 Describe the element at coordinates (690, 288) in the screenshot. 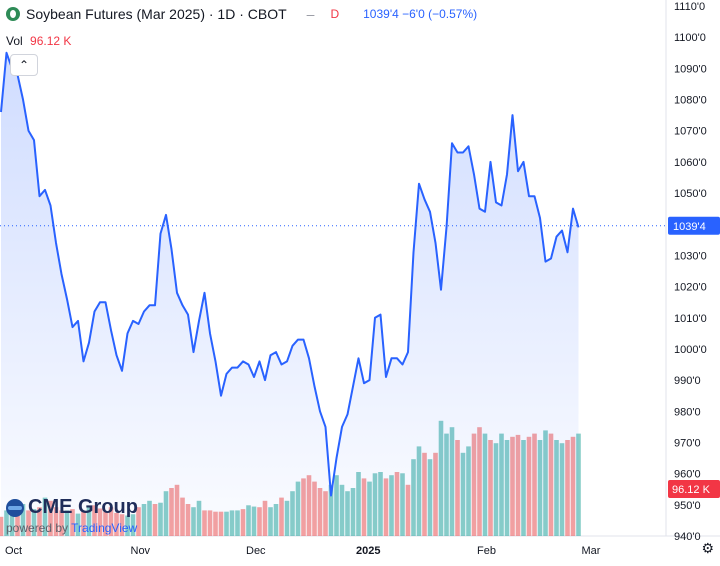

I see `price-tick-label: 1020'0` at that location.